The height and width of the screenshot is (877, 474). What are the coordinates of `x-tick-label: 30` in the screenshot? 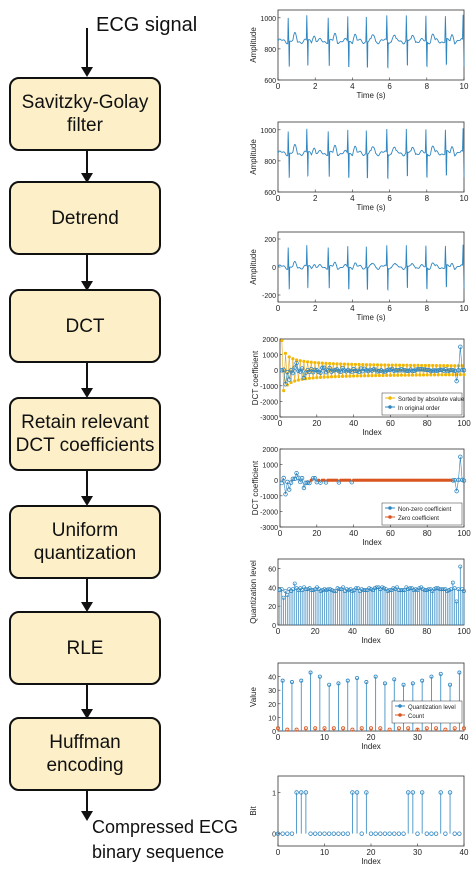 It's located at (417, 852).